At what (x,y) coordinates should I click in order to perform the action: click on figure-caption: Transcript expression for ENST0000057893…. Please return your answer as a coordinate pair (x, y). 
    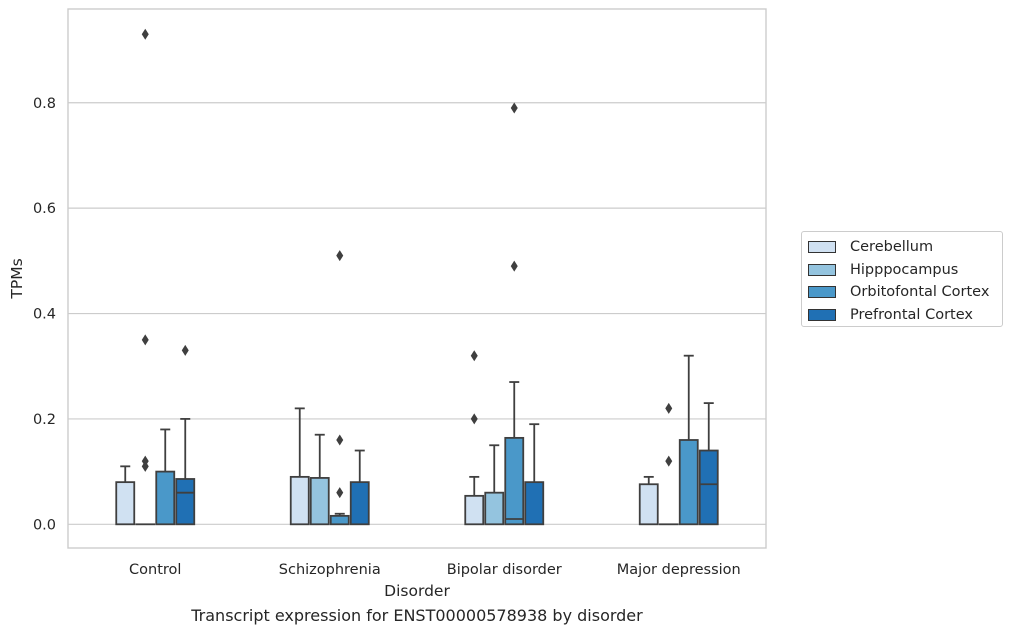
    Looking at the image, I should click on (417, 615).